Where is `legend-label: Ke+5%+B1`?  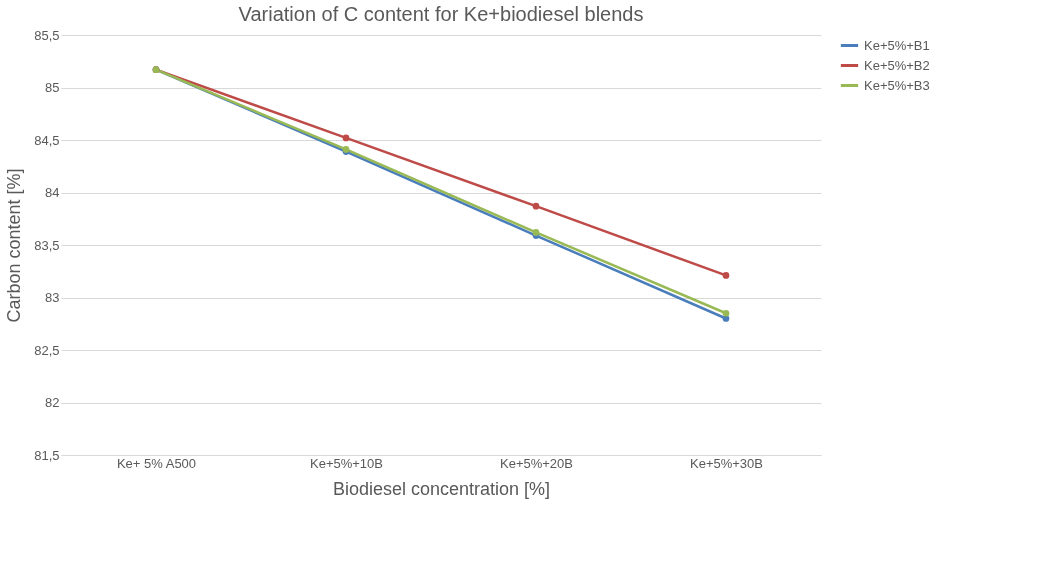
legend-label: Ke+5%+B1 is located at coordinates (897, 45).